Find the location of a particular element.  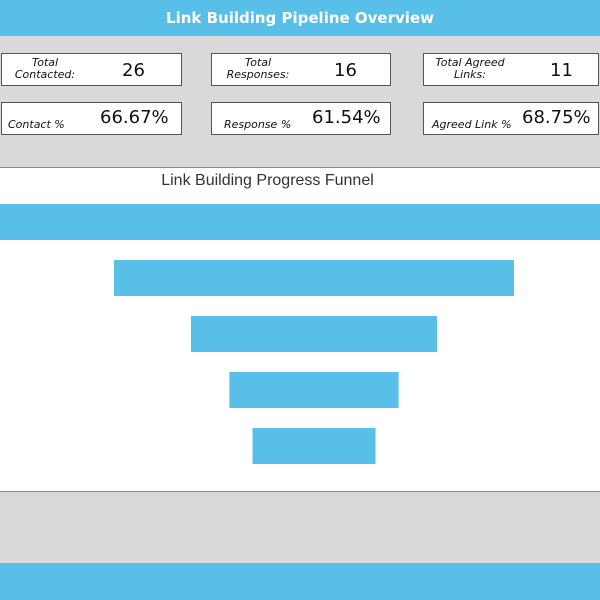

total-contacted-value: 26 is located at coordinates (133, 70).